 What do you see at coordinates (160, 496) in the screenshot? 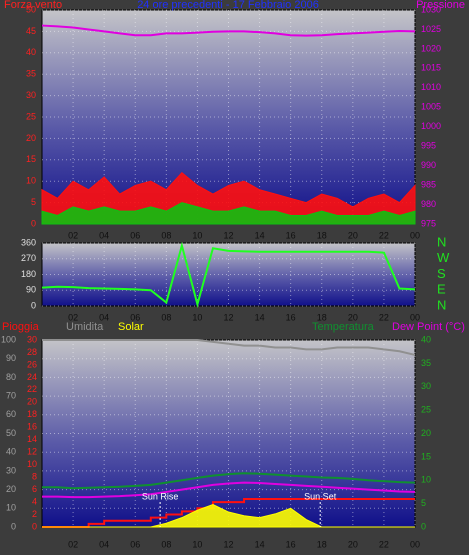
I see `annotation: Sun Rise` at bounding box center [160, 496].